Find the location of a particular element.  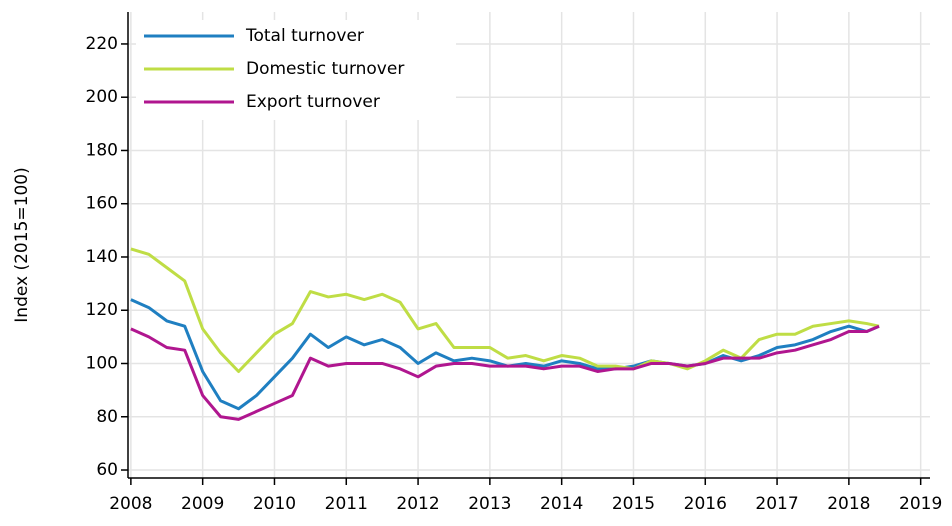

y-tick-label: 60 is located at coordinates (107, 470).